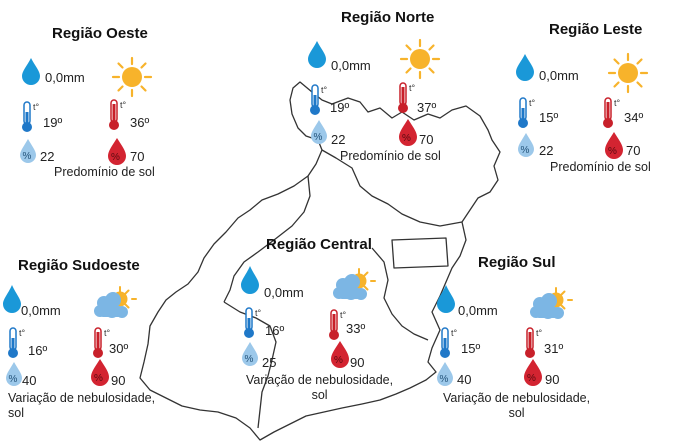 The height and width of the screenshot is (448, 682). What do you see at coordinates (596, 29) in the screenshot?
I see `region-title: Região Leste` at bounding box center [596, 29].